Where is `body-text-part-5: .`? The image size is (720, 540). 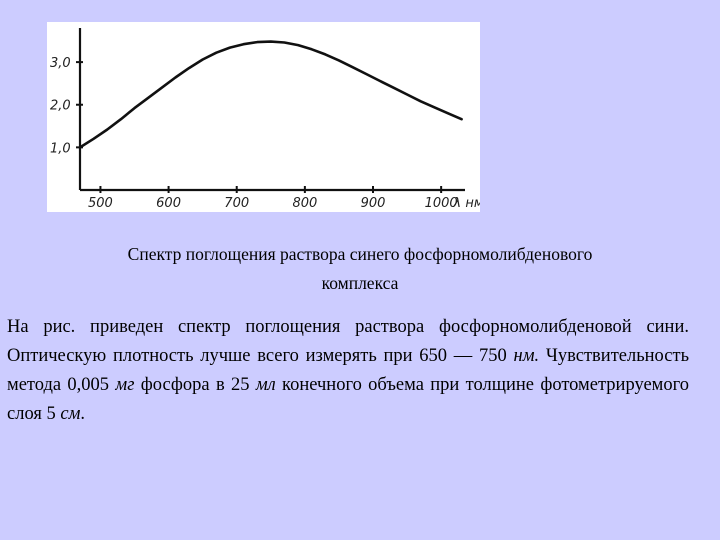 body-text-part-5: . is located at coordinates (83, 414).